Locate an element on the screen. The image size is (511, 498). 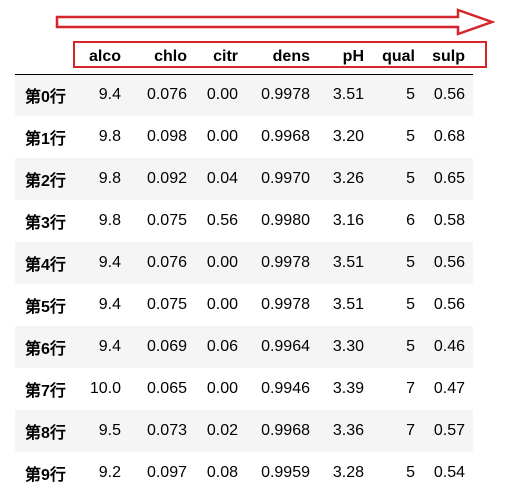
table-cell: 9.5 is located at coordinates (109, 430).